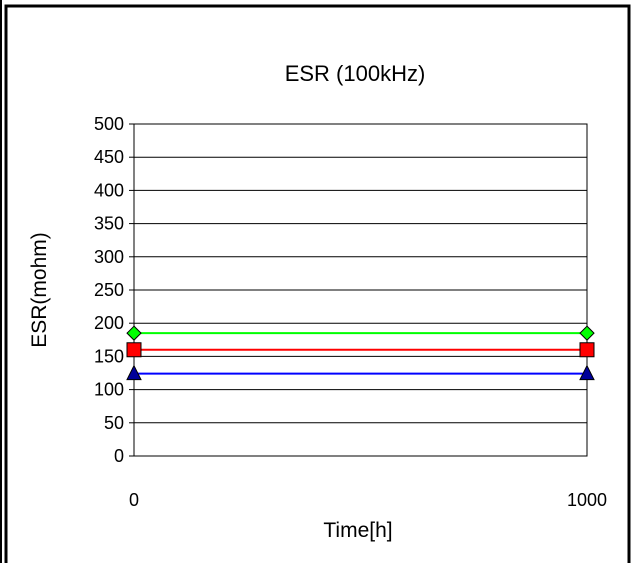 The width and height of the screenshot is (635, 563). Describe the element at coordinates (109, 323) in the screenshot. I see `y-tick-label: 200` at that location.